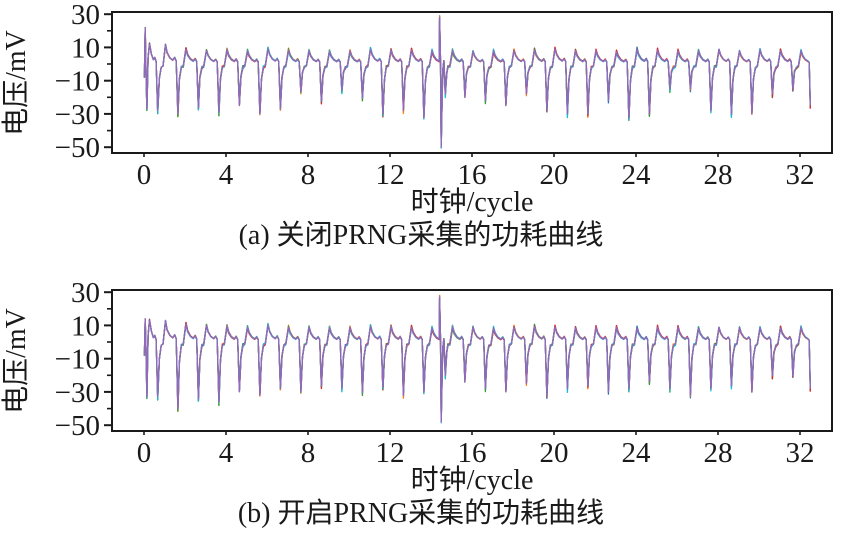 The width and height of the screenshot is (842, 546). Describe the element at coordinates (421, 513) in the screenshot. I see `caption-b: (b) 开启PRNG采集的功耗曲线` at that location.